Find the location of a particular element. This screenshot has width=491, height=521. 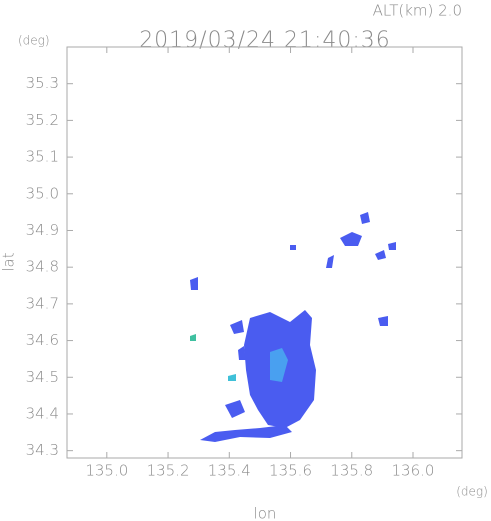

y-tick-label: 34.8 is located at coordinates (42, 267).